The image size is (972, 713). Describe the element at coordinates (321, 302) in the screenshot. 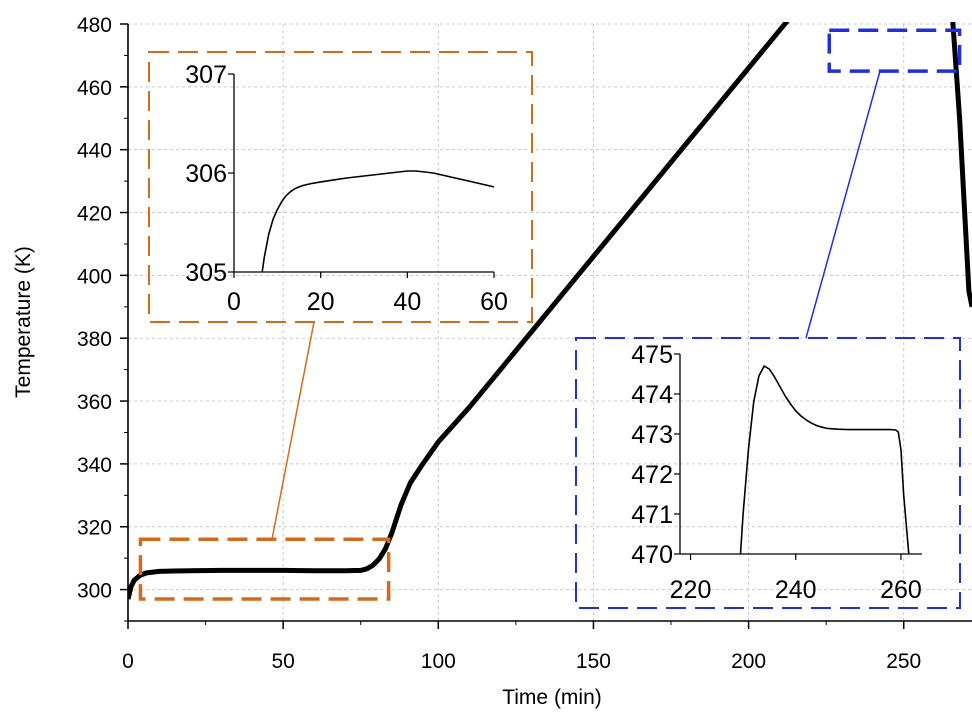

I see `inset-x-tick-label-20: 20` at that location.